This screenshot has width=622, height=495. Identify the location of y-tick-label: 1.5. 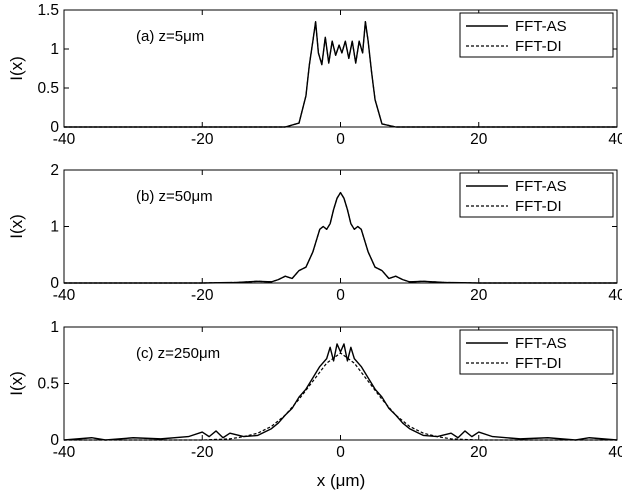
(48, 10).